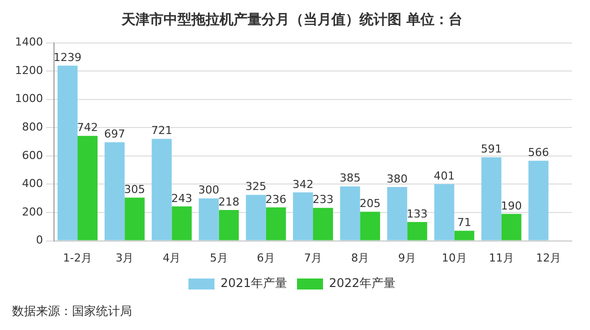  I want to click on data-label: 742, so click(87, 127).